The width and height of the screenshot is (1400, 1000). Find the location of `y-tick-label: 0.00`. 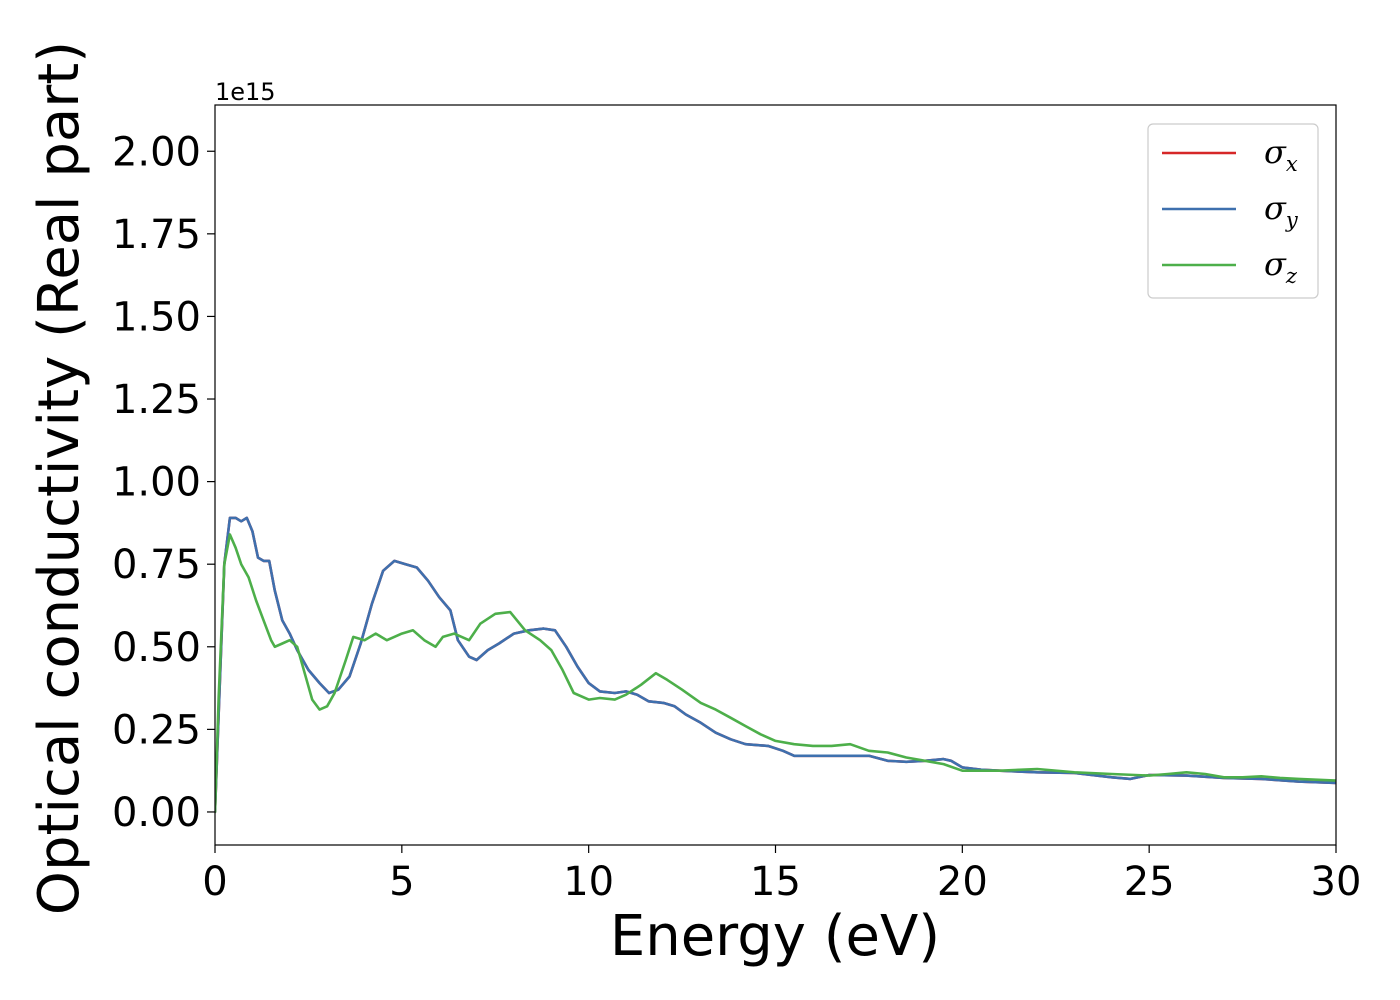

y-tick-label: 0.00 is located at coordinates (156, 813).